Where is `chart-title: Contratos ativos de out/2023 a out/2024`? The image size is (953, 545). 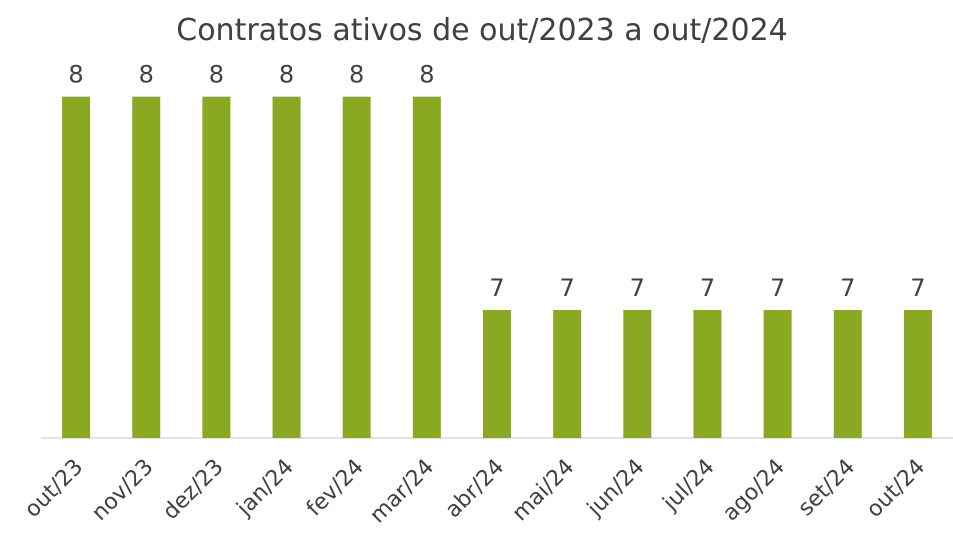
chart-title: Contratos ativos de out/2023 a out/2024 is located at coordinates (482, 30).